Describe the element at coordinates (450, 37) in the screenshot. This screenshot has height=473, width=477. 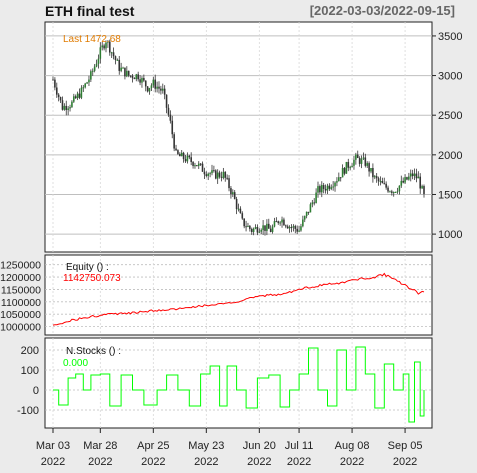
I see `price-tick-label: 3500` at that location.